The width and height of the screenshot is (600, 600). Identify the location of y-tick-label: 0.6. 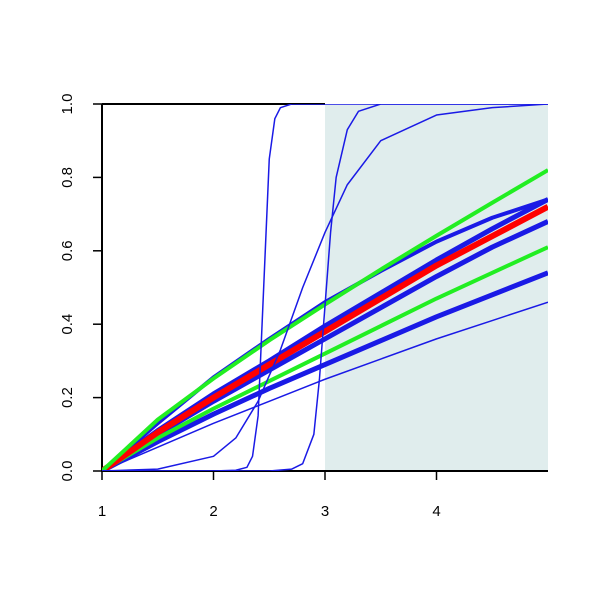
(67, 250).